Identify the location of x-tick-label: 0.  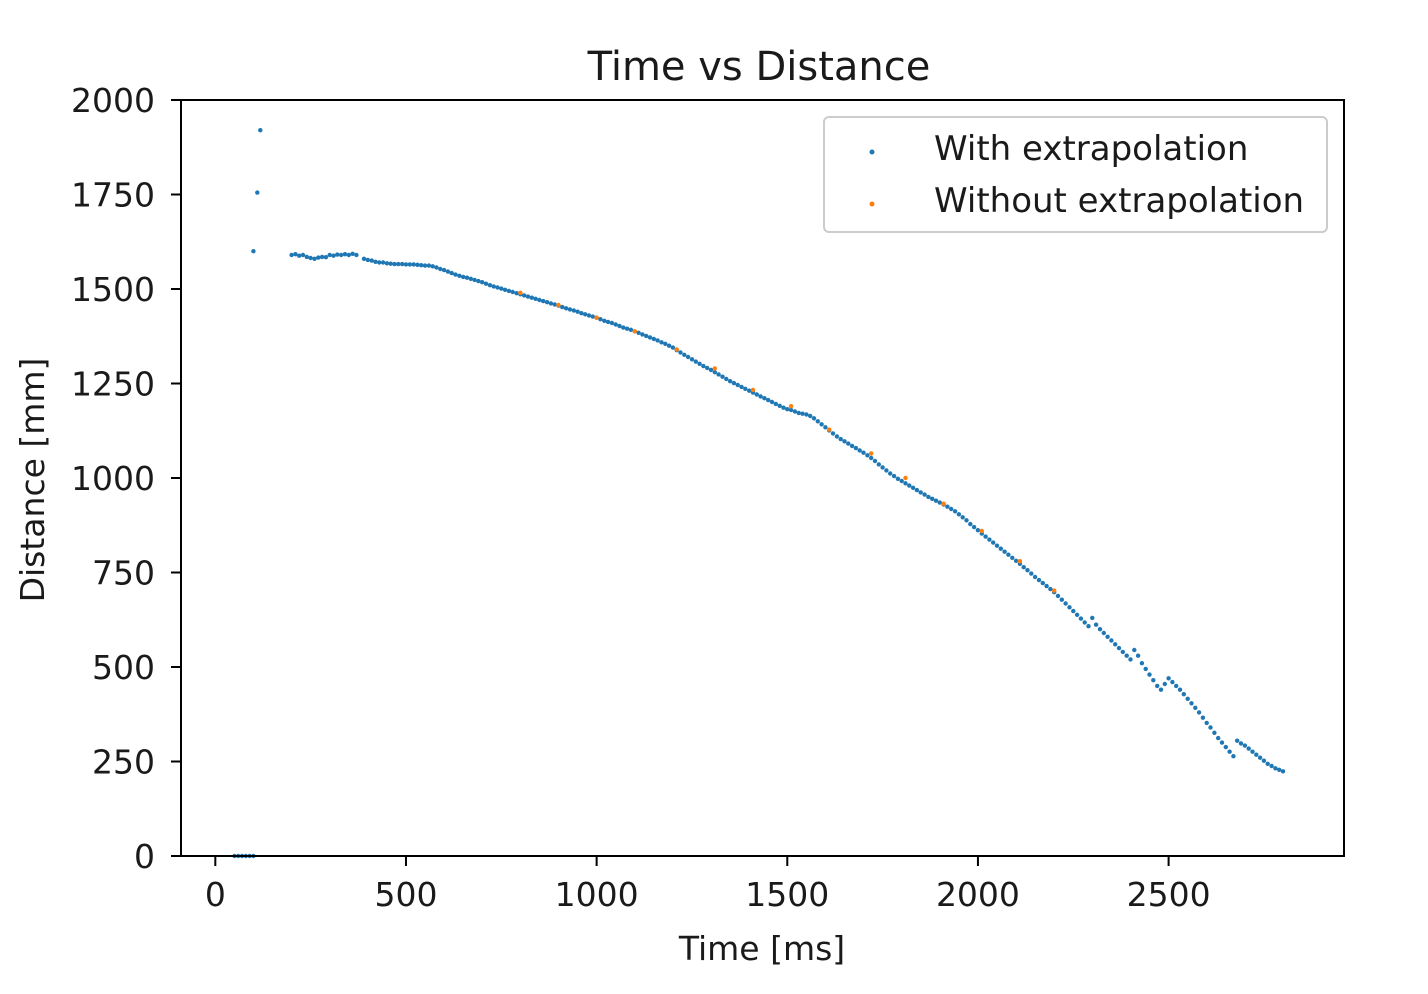
(215, 894).